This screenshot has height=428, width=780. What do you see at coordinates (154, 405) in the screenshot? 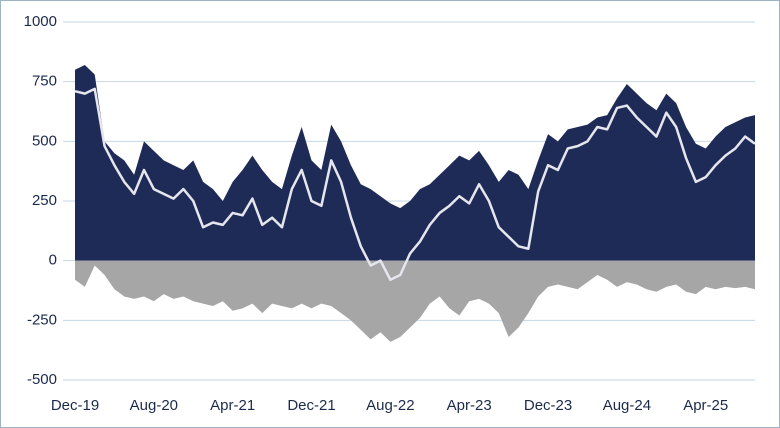
I see `x-tick-label: Aug-20` at bounding box center [154, 405].